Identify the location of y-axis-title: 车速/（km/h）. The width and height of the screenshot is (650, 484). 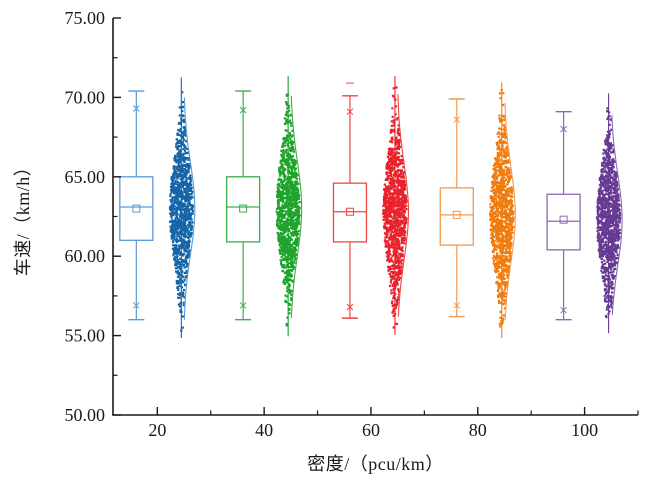
(23, 217).